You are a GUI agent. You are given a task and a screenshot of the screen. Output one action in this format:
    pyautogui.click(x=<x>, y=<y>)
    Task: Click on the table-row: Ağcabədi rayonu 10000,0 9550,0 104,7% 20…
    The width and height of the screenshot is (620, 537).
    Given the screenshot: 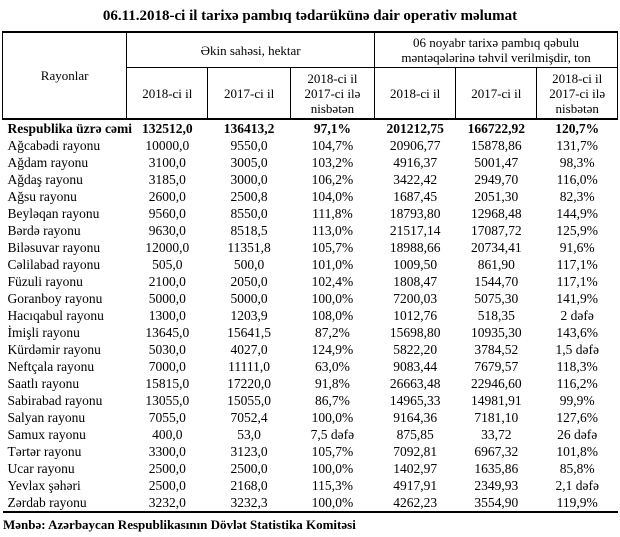 What is the action you would take?
    pyautogui.click(x=310, y=145)
    